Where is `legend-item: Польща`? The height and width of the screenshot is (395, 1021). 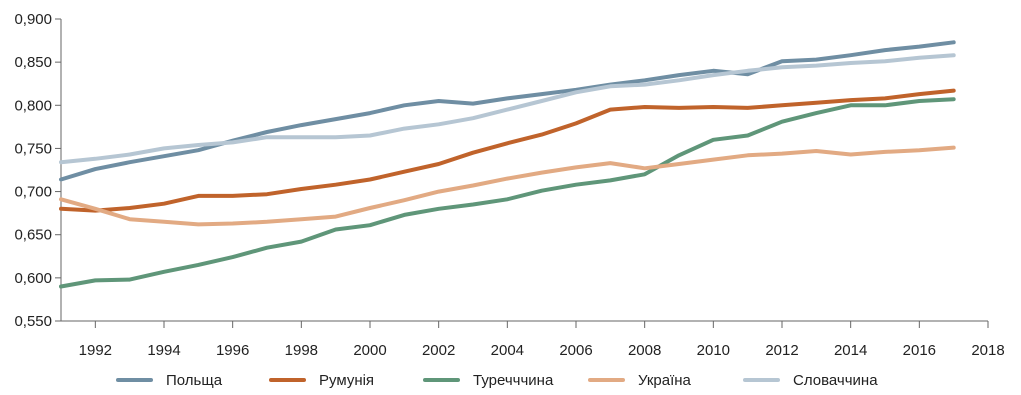
legend-item: Польща is located at coordinates (169, 380).